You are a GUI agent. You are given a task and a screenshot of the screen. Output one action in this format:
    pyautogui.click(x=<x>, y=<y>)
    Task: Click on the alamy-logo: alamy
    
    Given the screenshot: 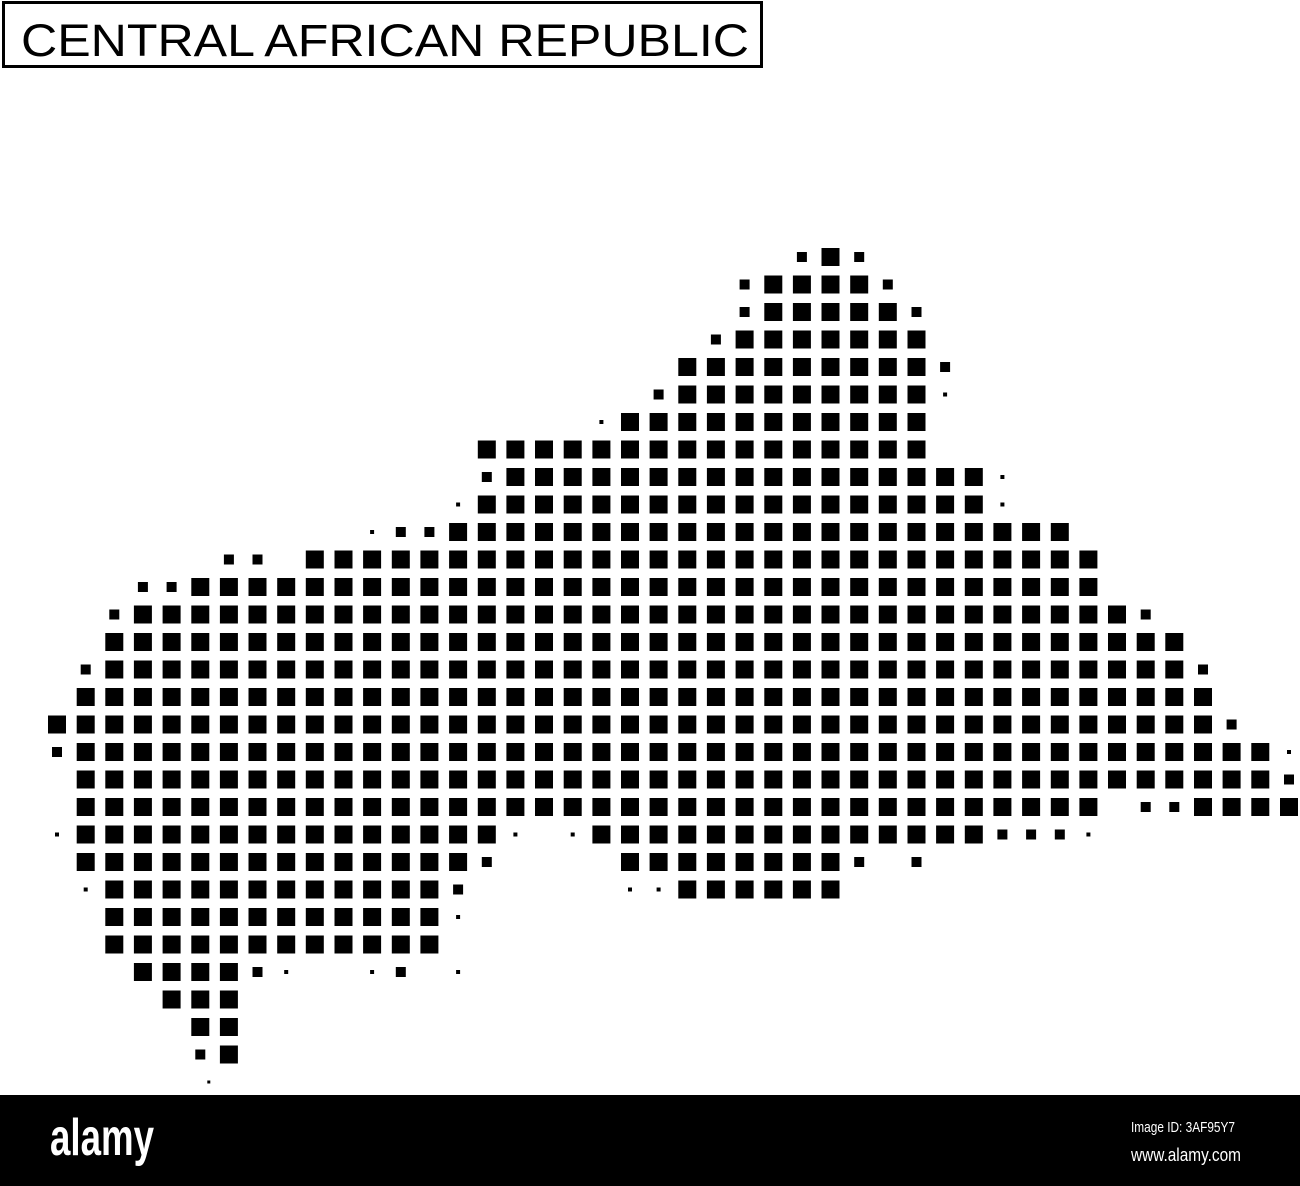 What is the action you would take?
    pyautogui.click(x=102, y=1138)
    